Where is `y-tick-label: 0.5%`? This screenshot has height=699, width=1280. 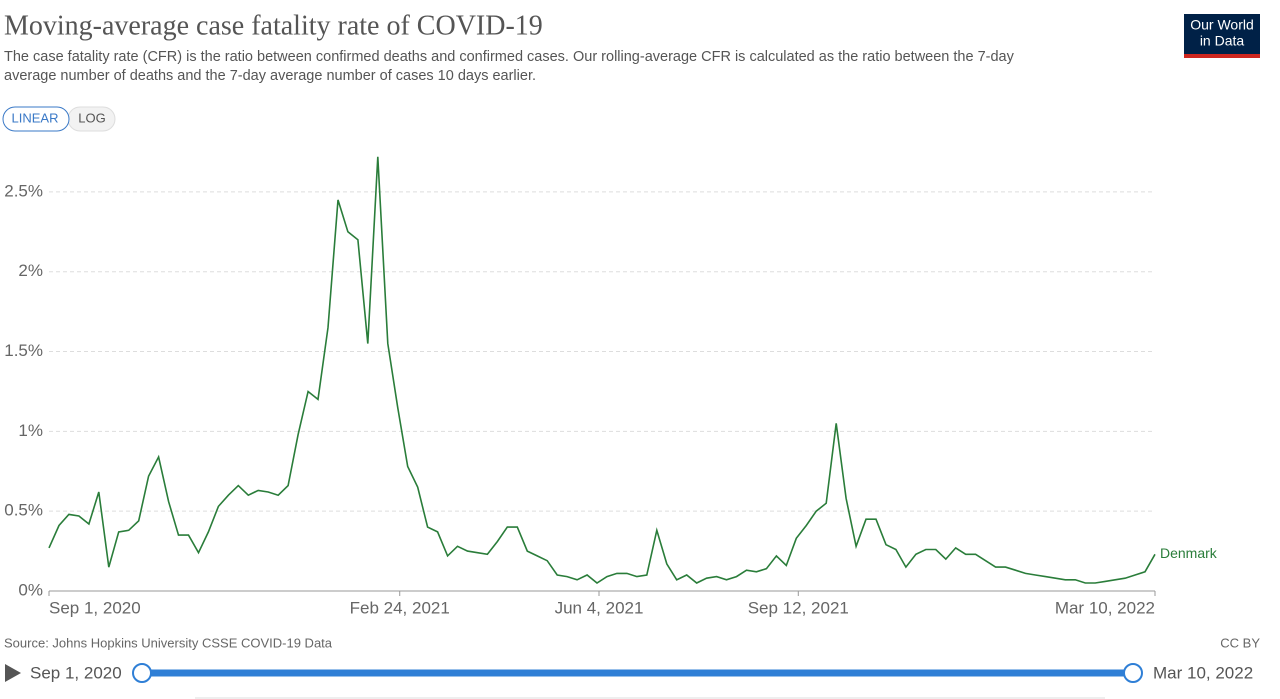 y-tick-label: 0.5% is located at coordinates (23, 510).